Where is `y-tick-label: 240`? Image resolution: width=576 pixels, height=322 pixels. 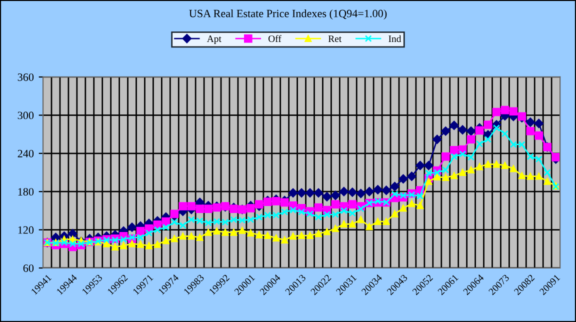 y-tick-label: 240 is located at coordinates (26, 154).